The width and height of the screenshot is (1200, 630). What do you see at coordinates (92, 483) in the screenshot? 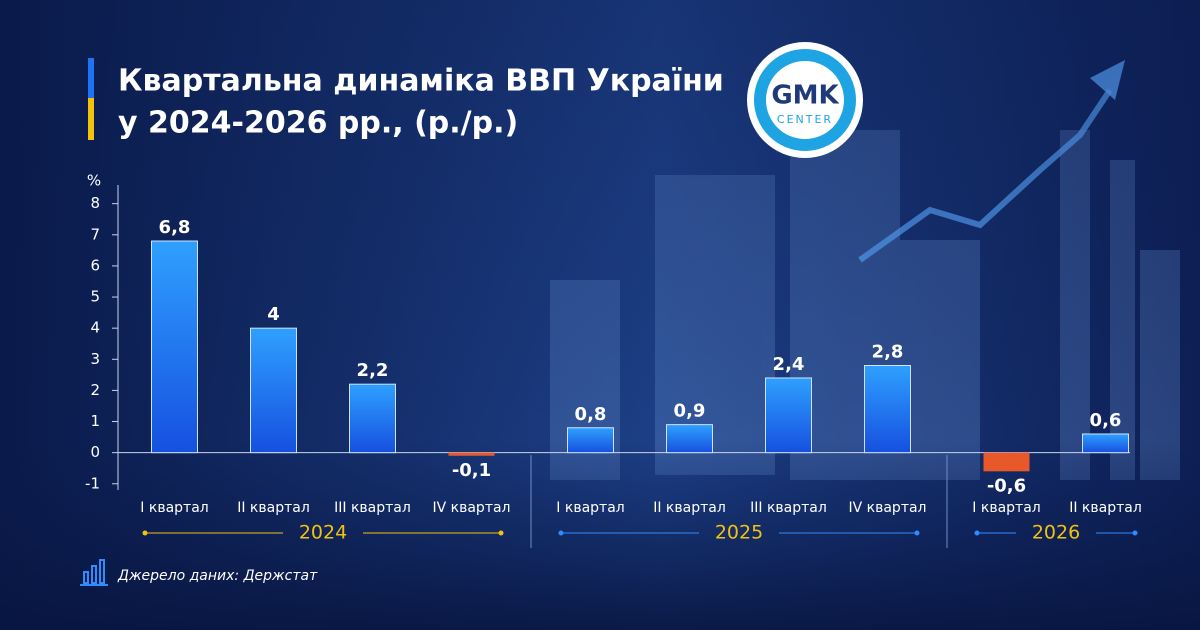
I see `y-tick-label: -1` at bounding box center [92, 483].